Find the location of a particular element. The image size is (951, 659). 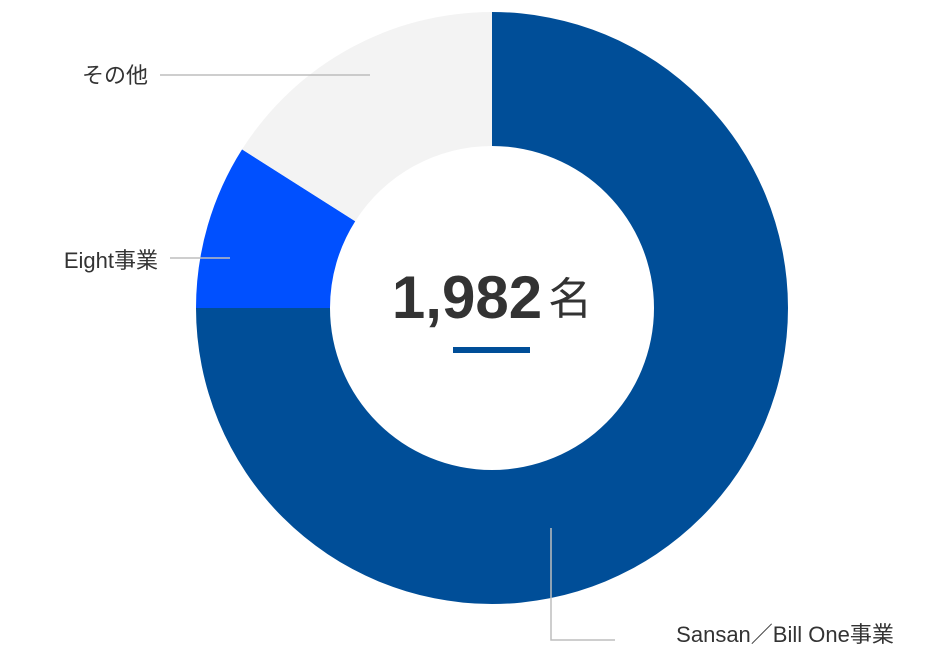

center-unit: 名 is located at coordinates (570, 299).